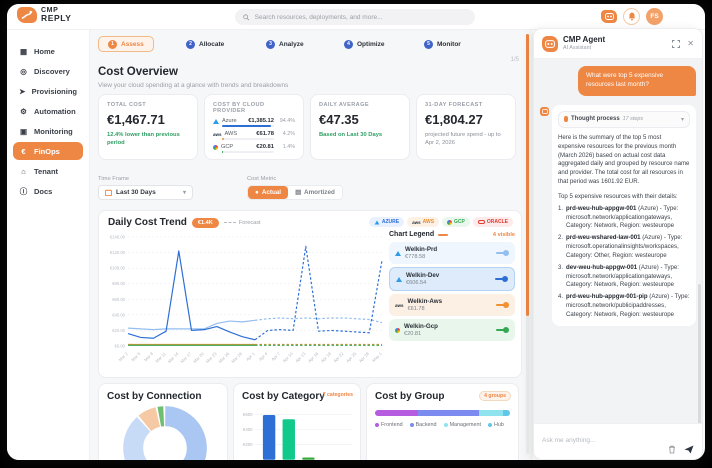  I want to click on sidebar-item-discovery: ◎ Discovery, so click(48, 71).